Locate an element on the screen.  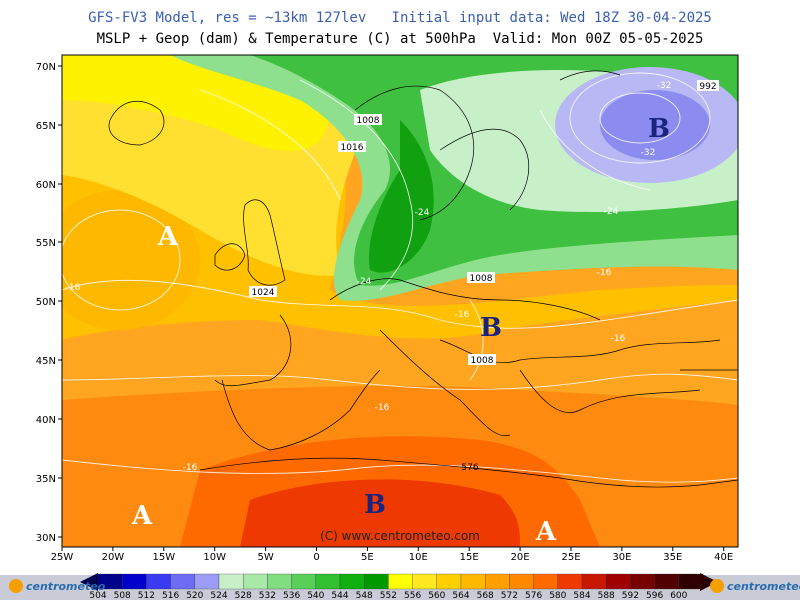
logo-left-icon is located at coordinates (16, 586).